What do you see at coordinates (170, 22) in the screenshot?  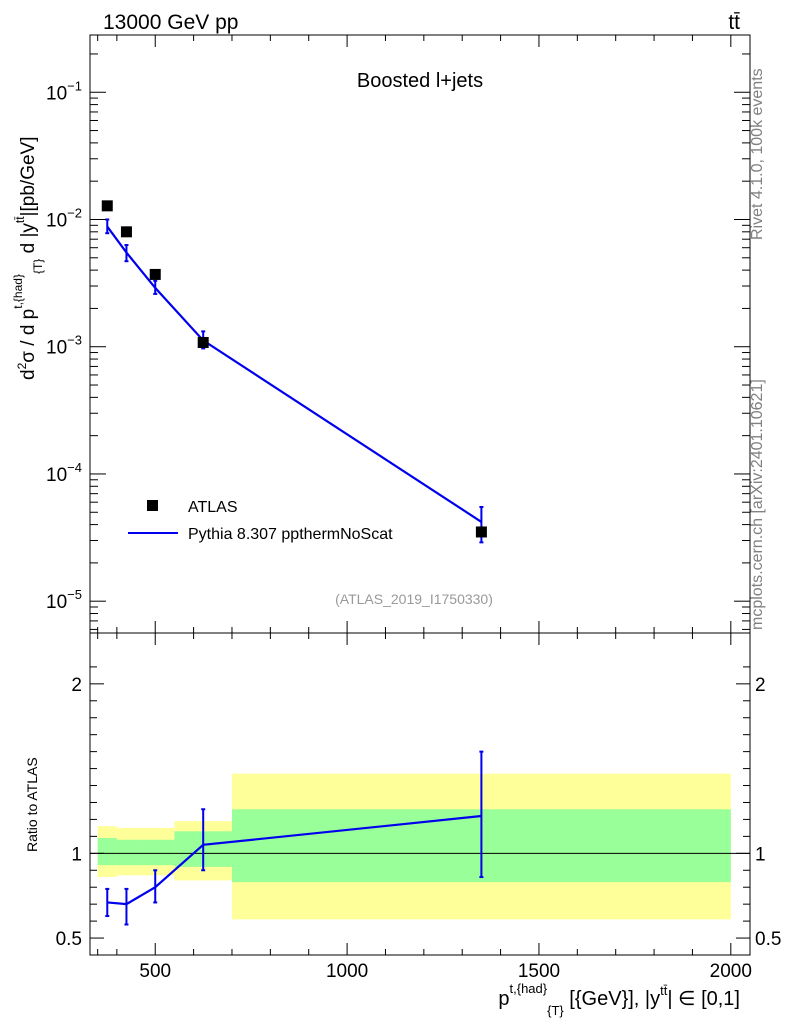 I see `energy-label: 13000 GeV pp` at bounding box center [170, 22].